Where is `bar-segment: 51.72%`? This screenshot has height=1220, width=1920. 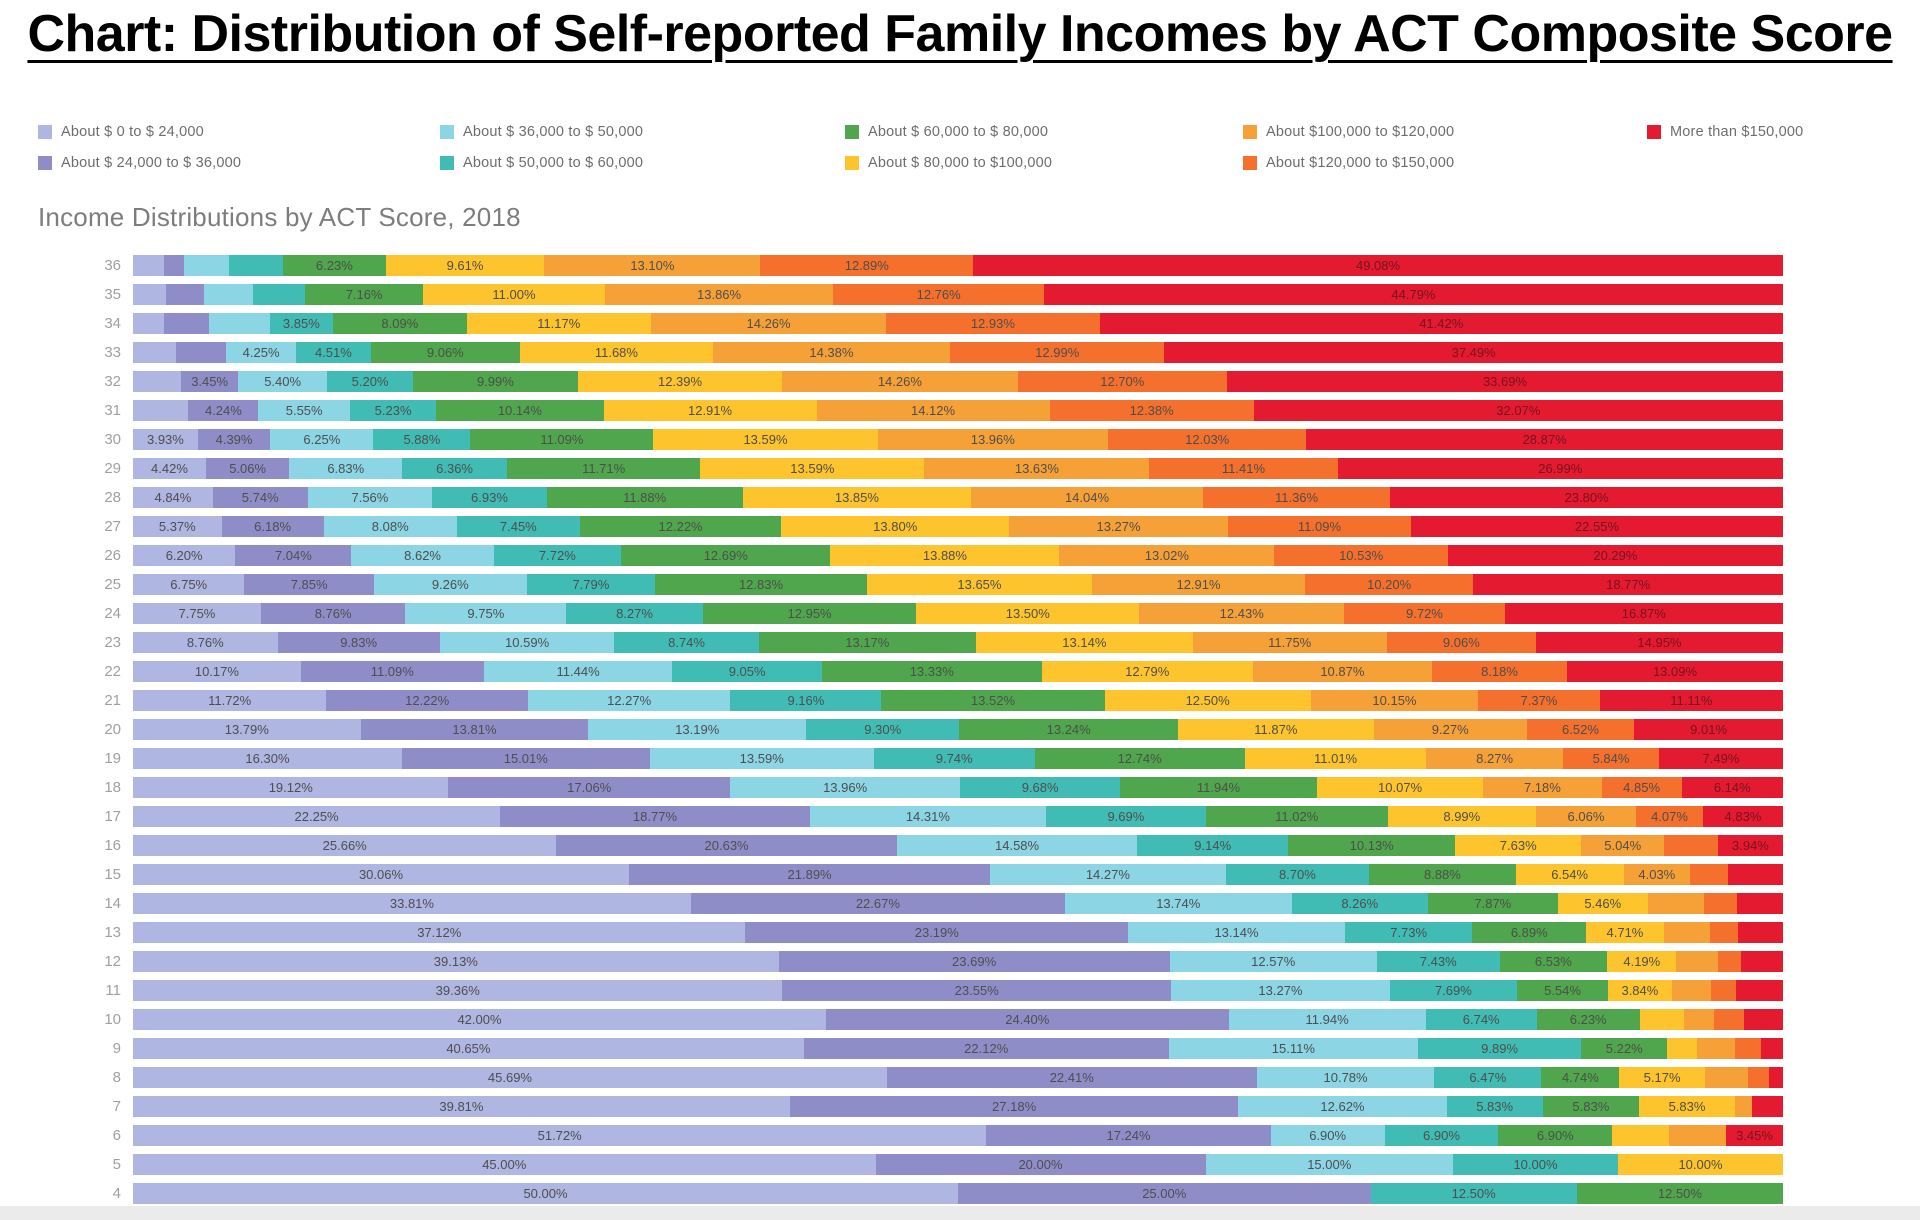
bar-segment: 51.72% is located at coordinates (560, 1135).